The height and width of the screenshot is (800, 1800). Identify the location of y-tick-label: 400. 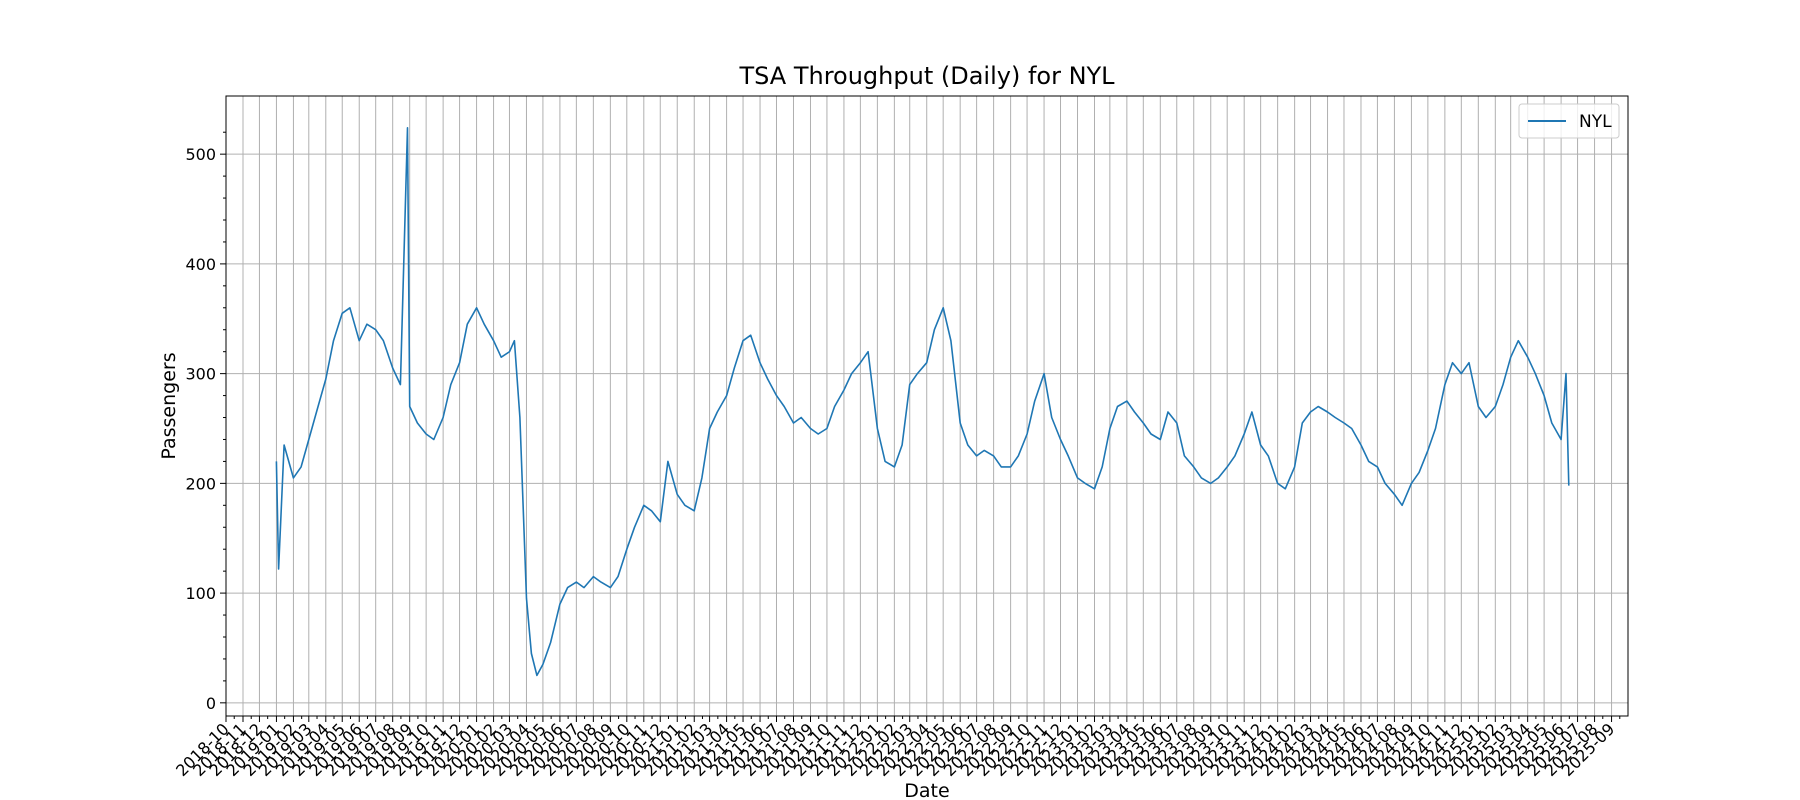
(200, 264).